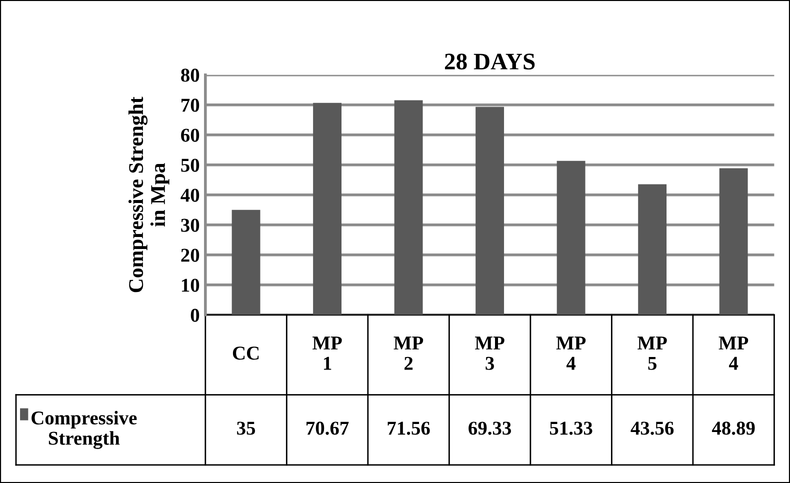  I want to click on y-tick-label: 60, so click(190, 135).